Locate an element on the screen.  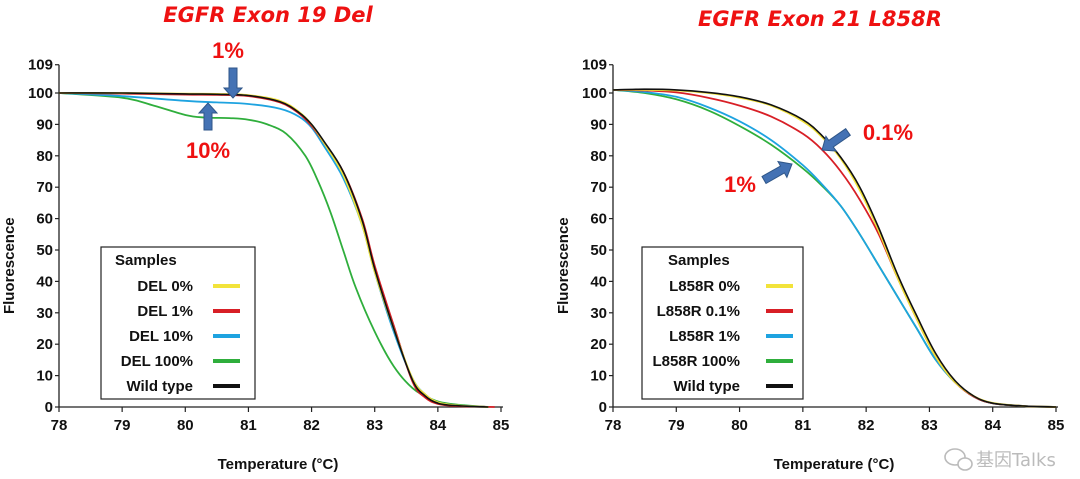
legend-label: L858R 1% is located at coordinates (704, 336).